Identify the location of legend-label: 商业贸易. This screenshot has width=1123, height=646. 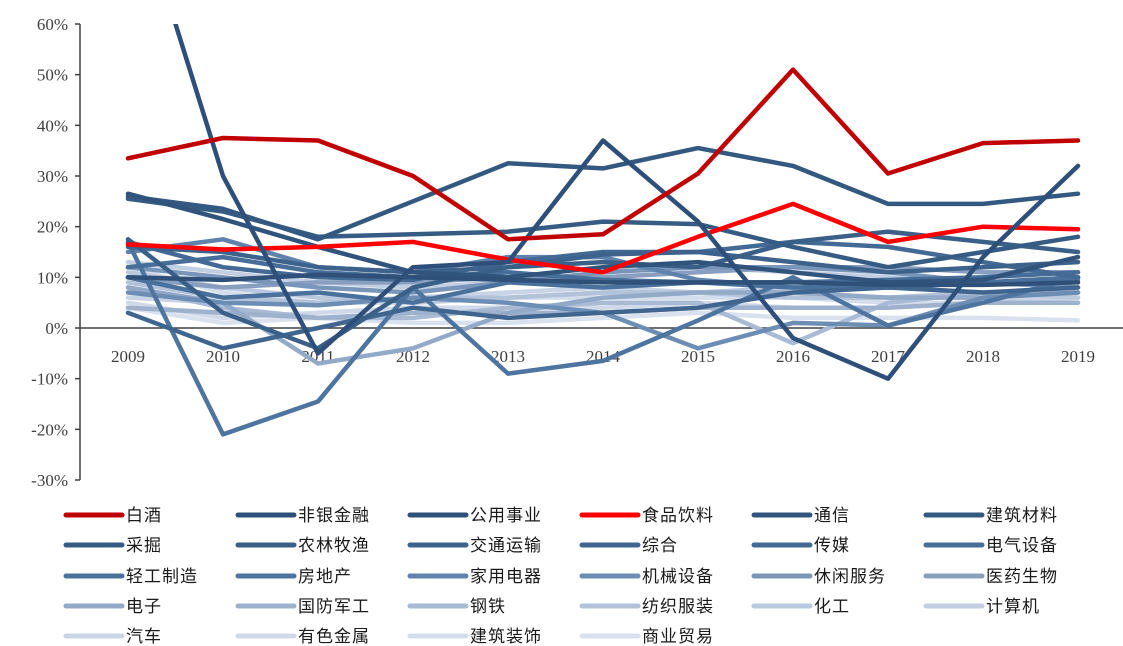
(678, 636).